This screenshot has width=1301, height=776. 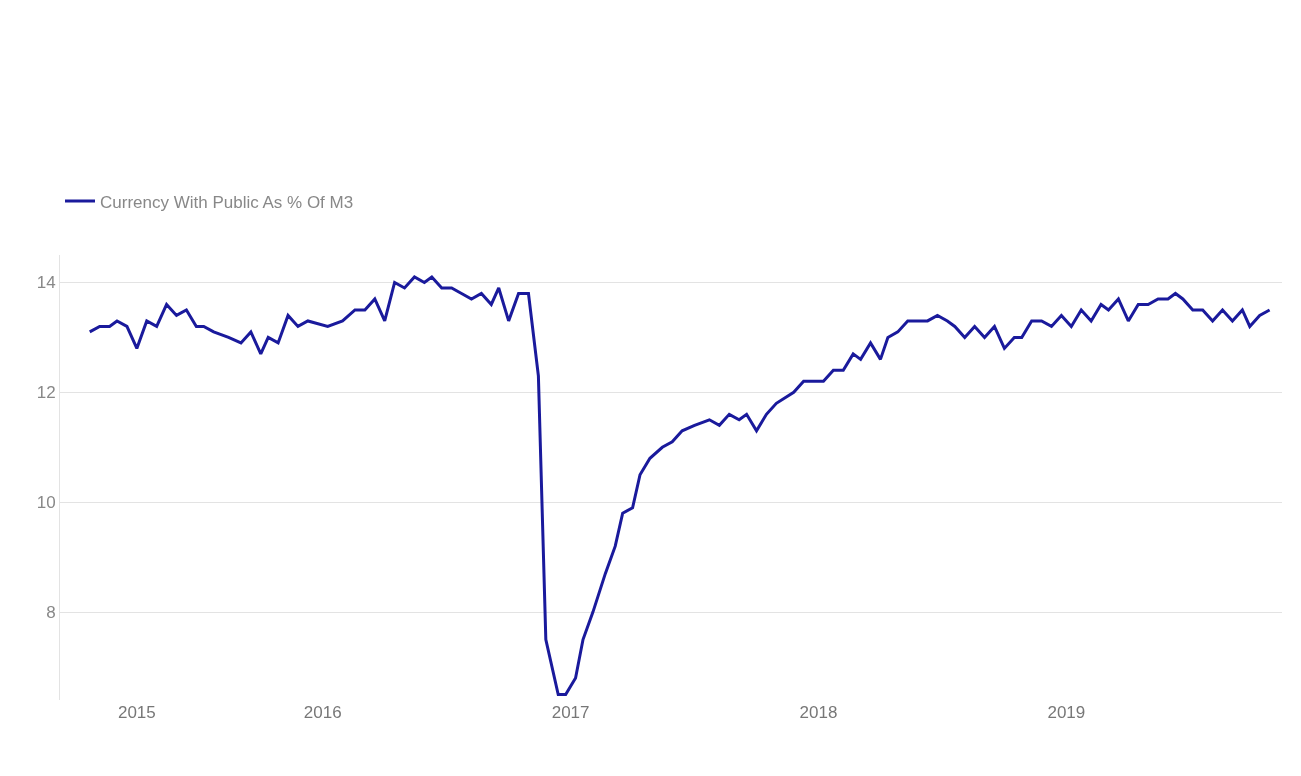 I want to click on y-tick-label: 12, so click(x=46, y=393).